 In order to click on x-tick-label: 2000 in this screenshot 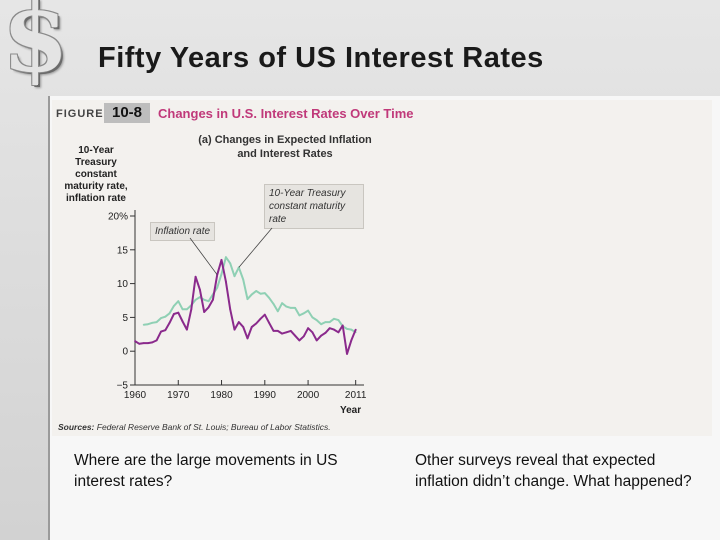, I will do `click(308, 395)`.